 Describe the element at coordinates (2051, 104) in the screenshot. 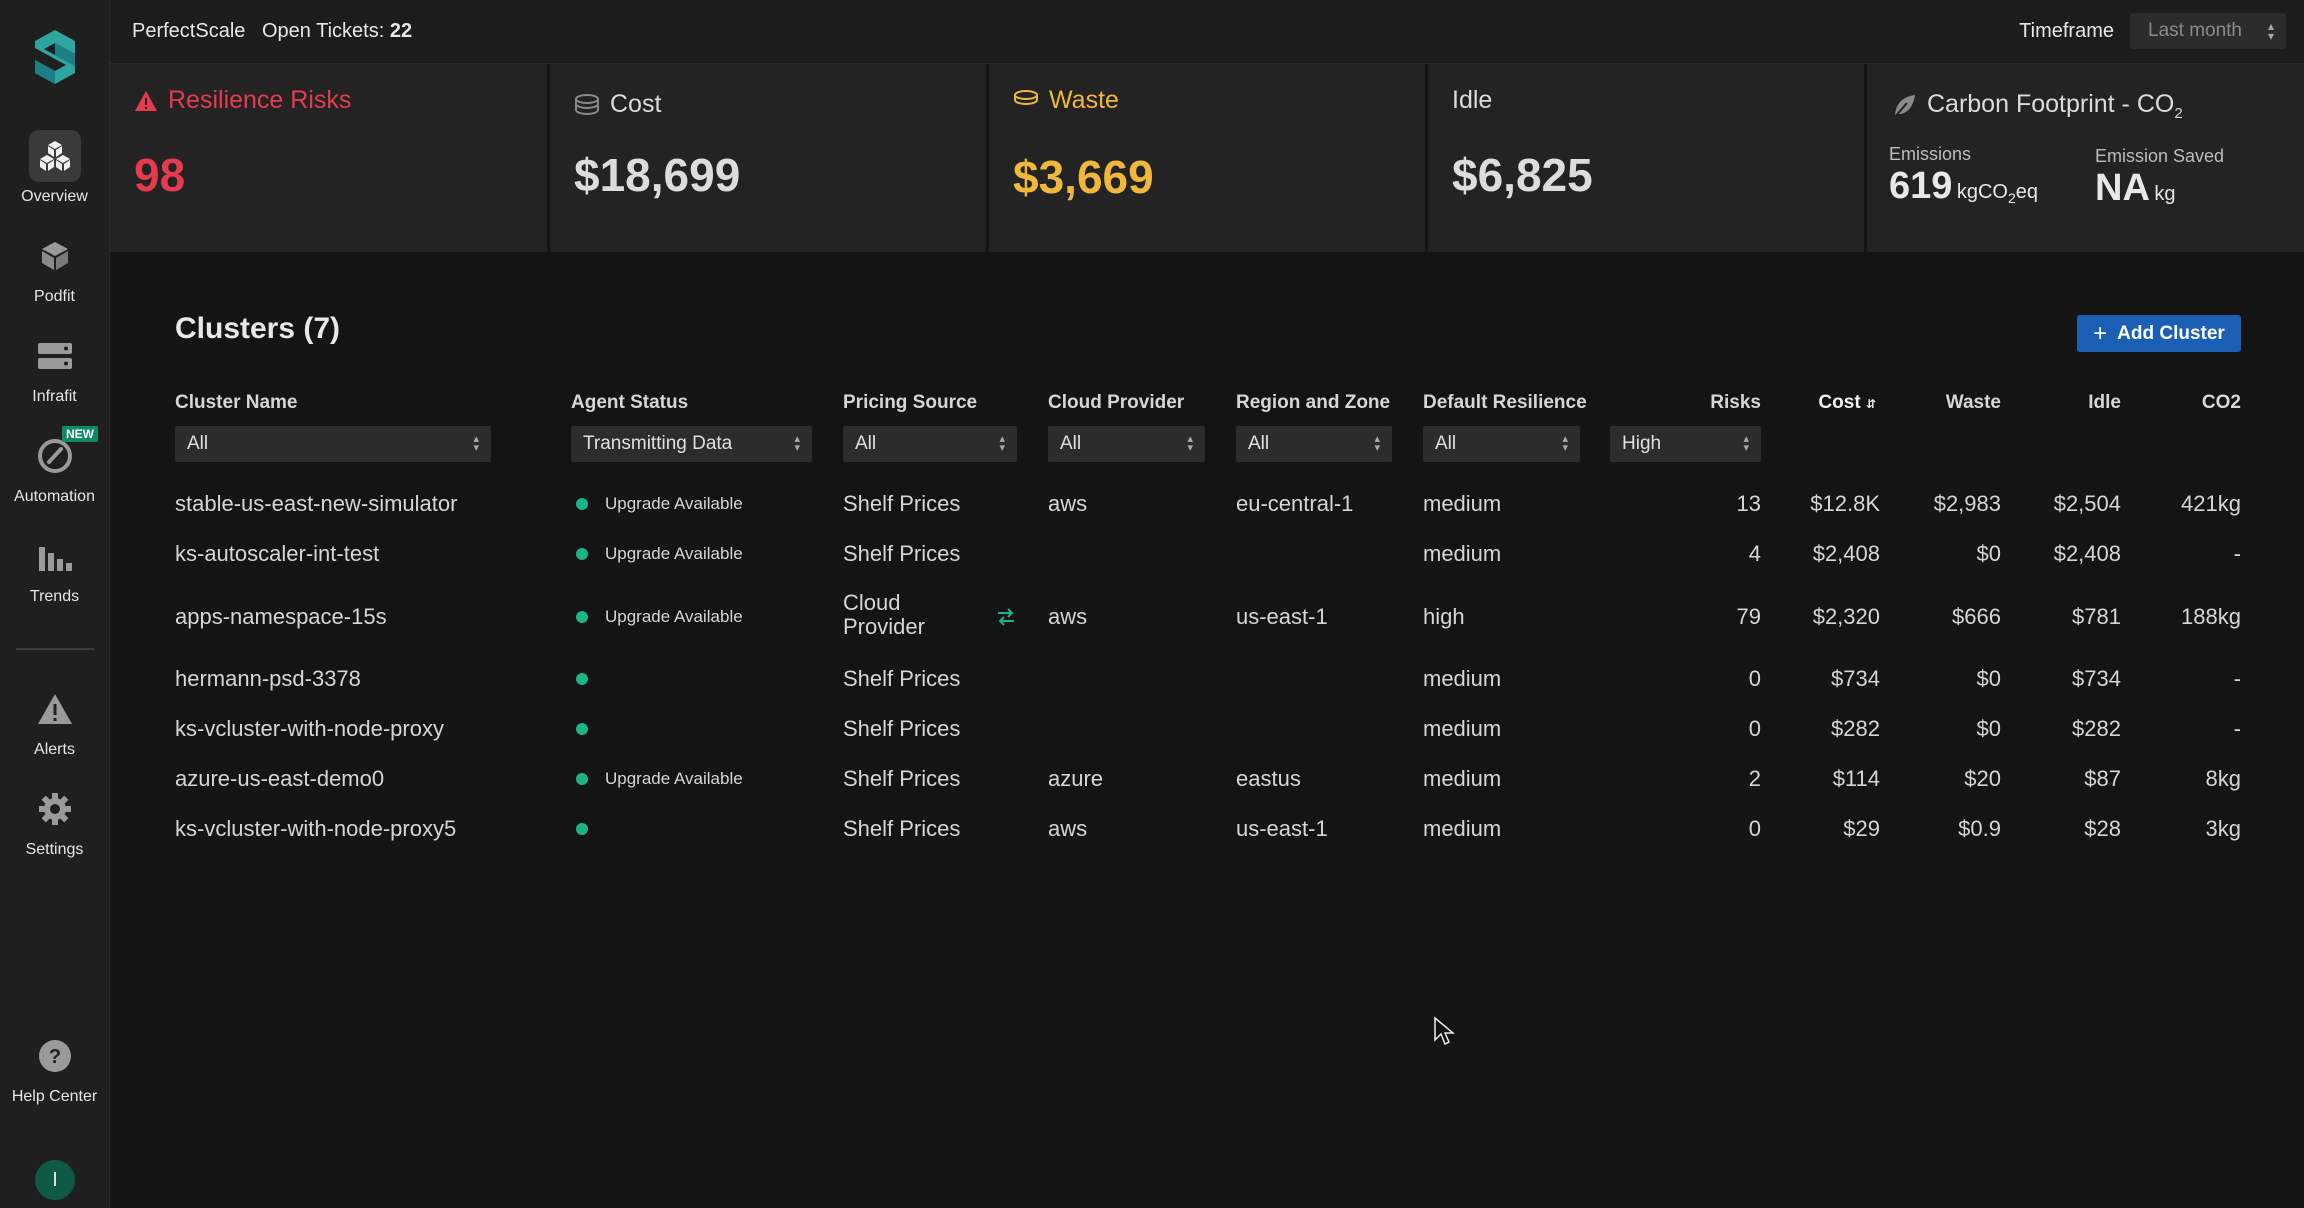

I see `card-title: Carbon Footprint - CO` at that location.